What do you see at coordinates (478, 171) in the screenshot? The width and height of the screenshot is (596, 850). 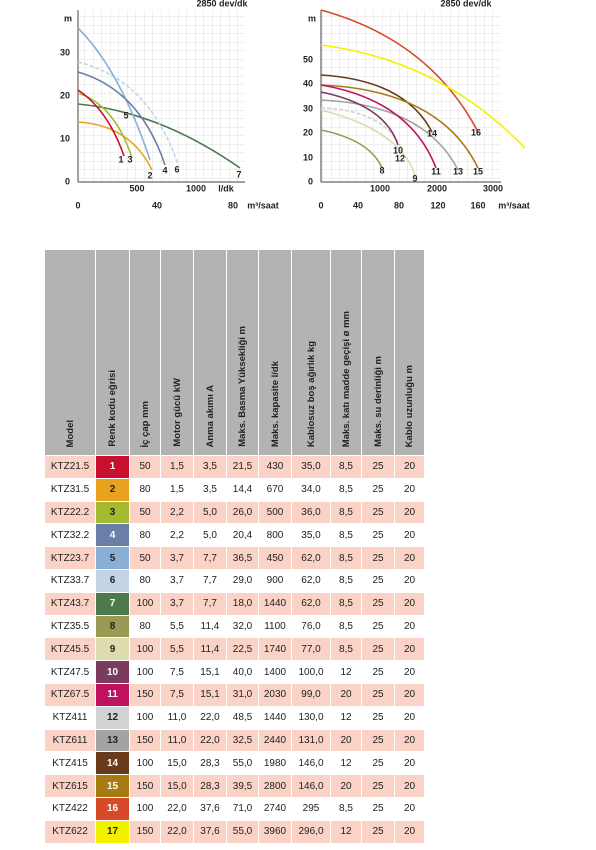 I see `curve-label: 15` at bounding box center [478, 171].